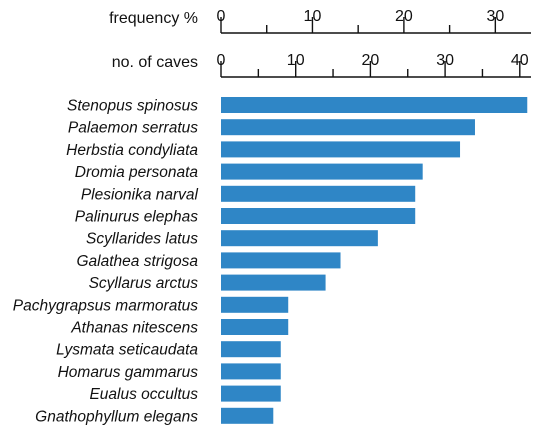 This screenshot has height=436, width=550. I want to click on category-label: Scyllarus arctus, so click(144, 283).